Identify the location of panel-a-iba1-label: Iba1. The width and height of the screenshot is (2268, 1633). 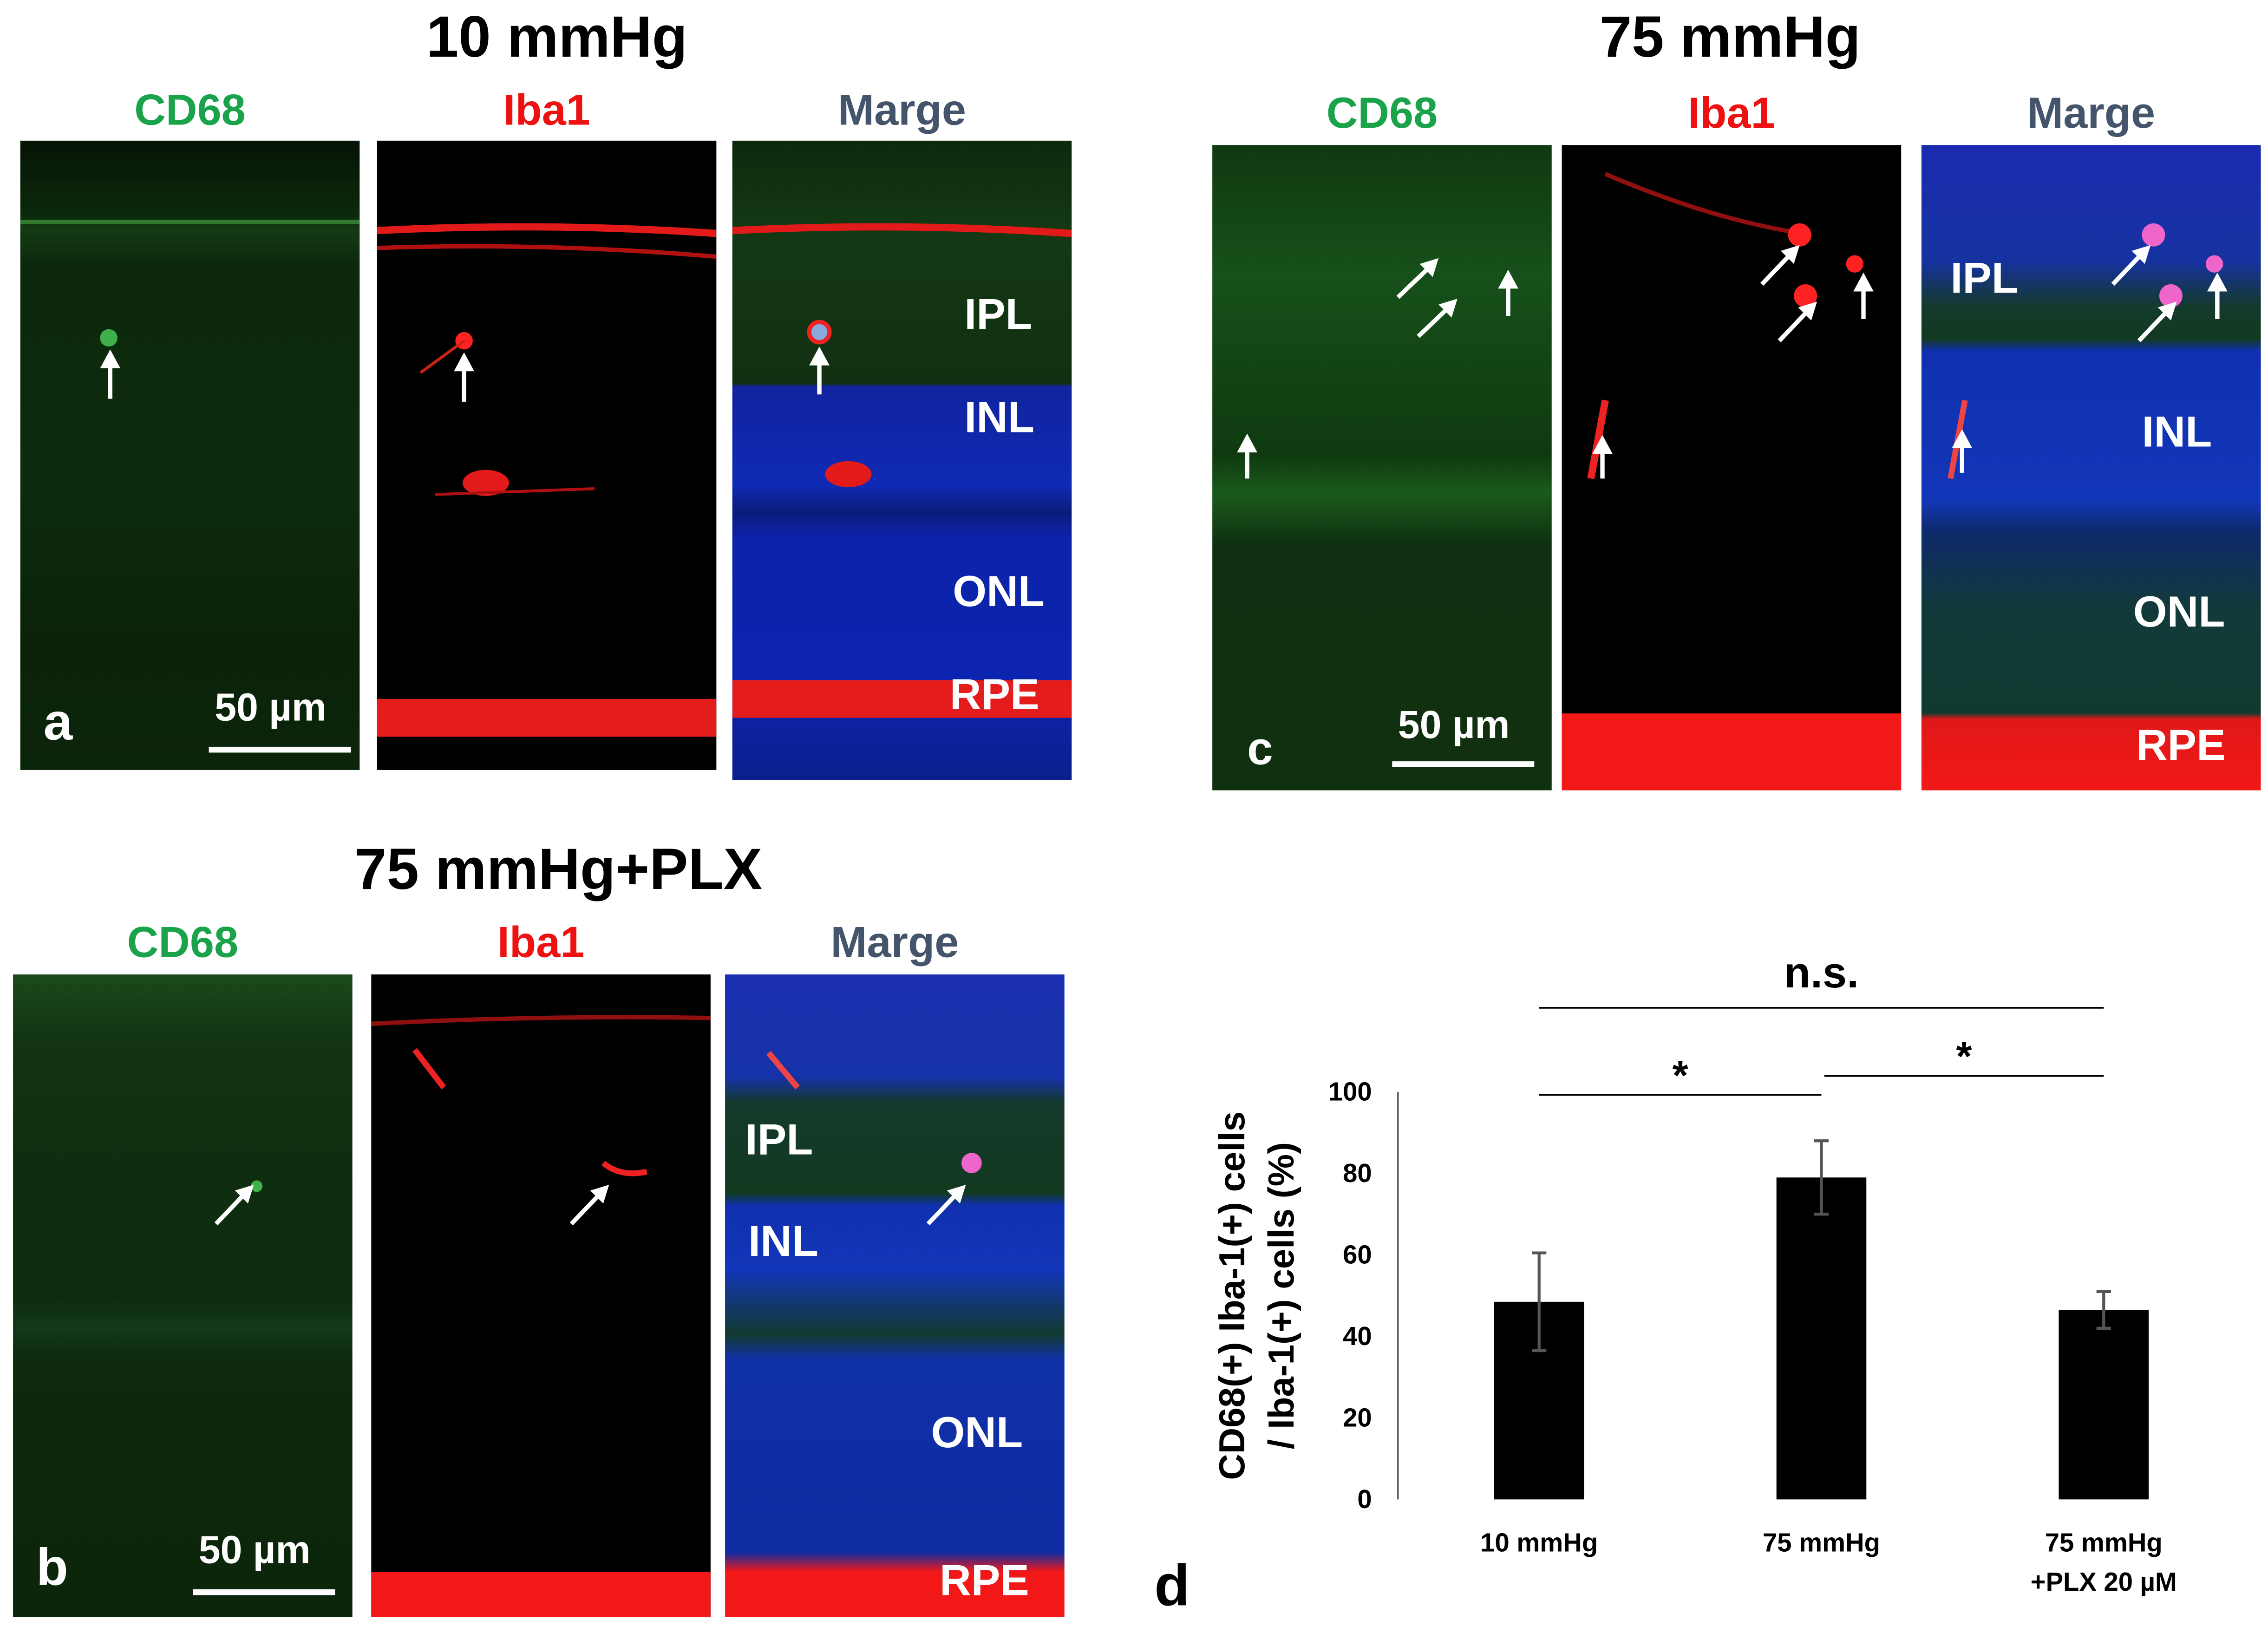
(546, 111).